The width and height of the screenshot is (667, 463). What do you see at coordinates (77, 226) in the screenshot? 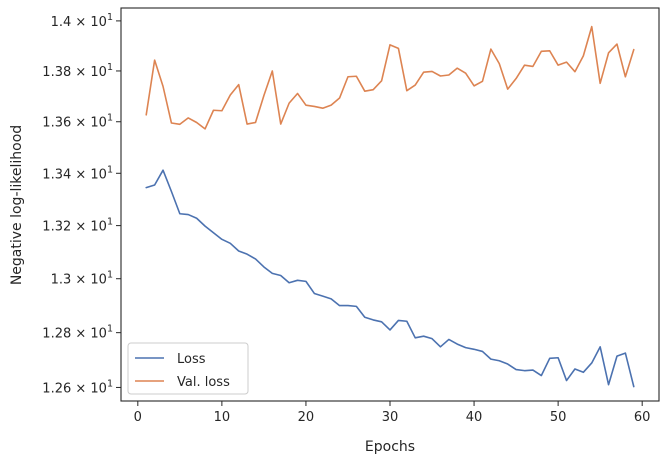
I see `y-tick-label: 1.32 × 10¹` at bounding box center [77, 226].